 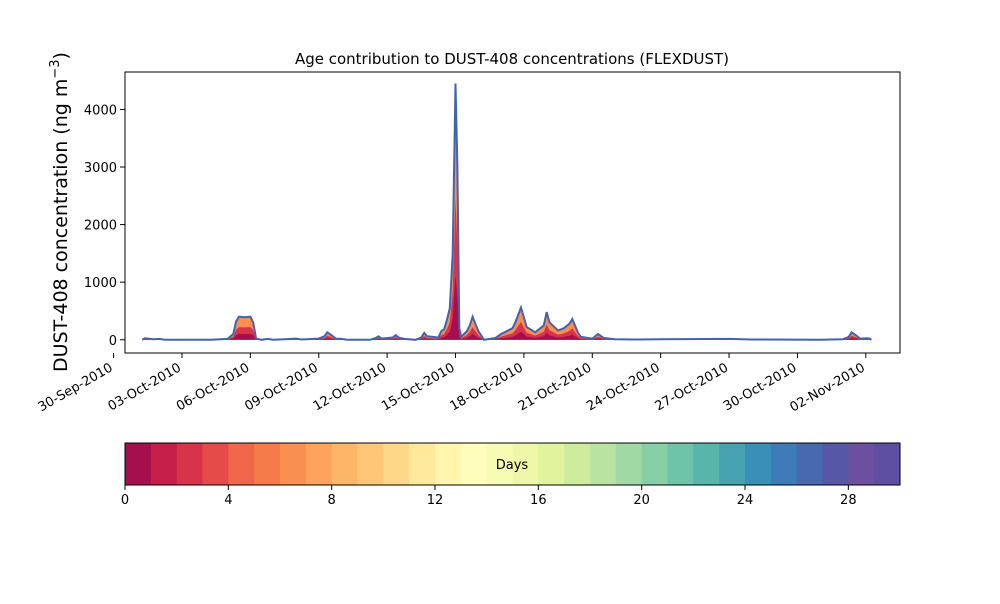 I want to click on colorbar-tick-label: 16, so click(x=538, y=500).